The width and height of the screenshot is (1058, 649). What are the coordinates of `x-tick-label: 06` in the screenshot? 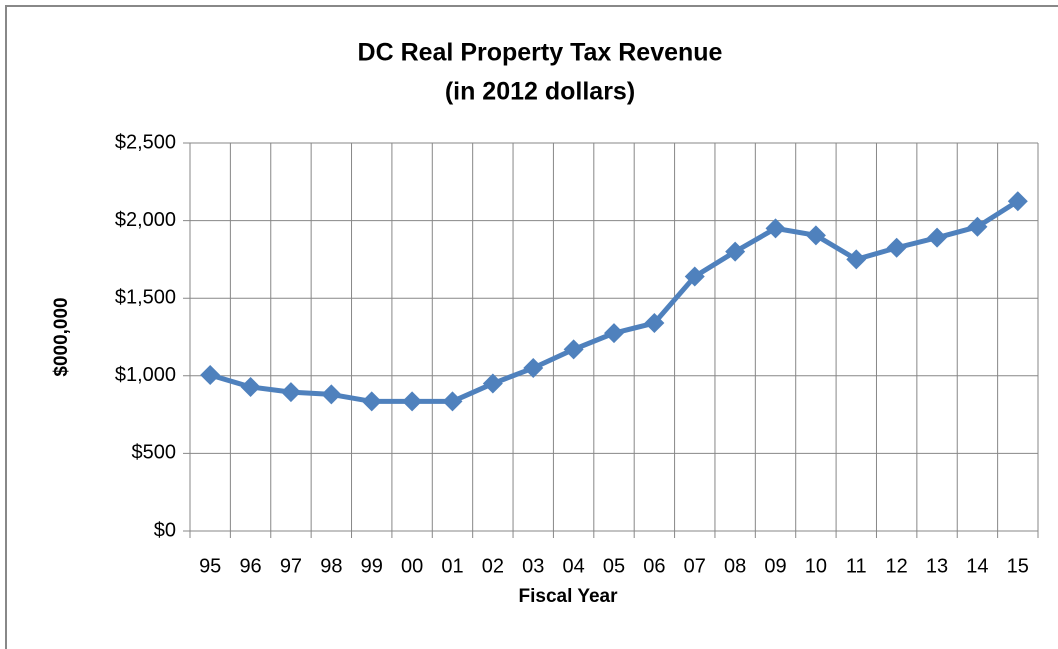 It's located at (654, 566).